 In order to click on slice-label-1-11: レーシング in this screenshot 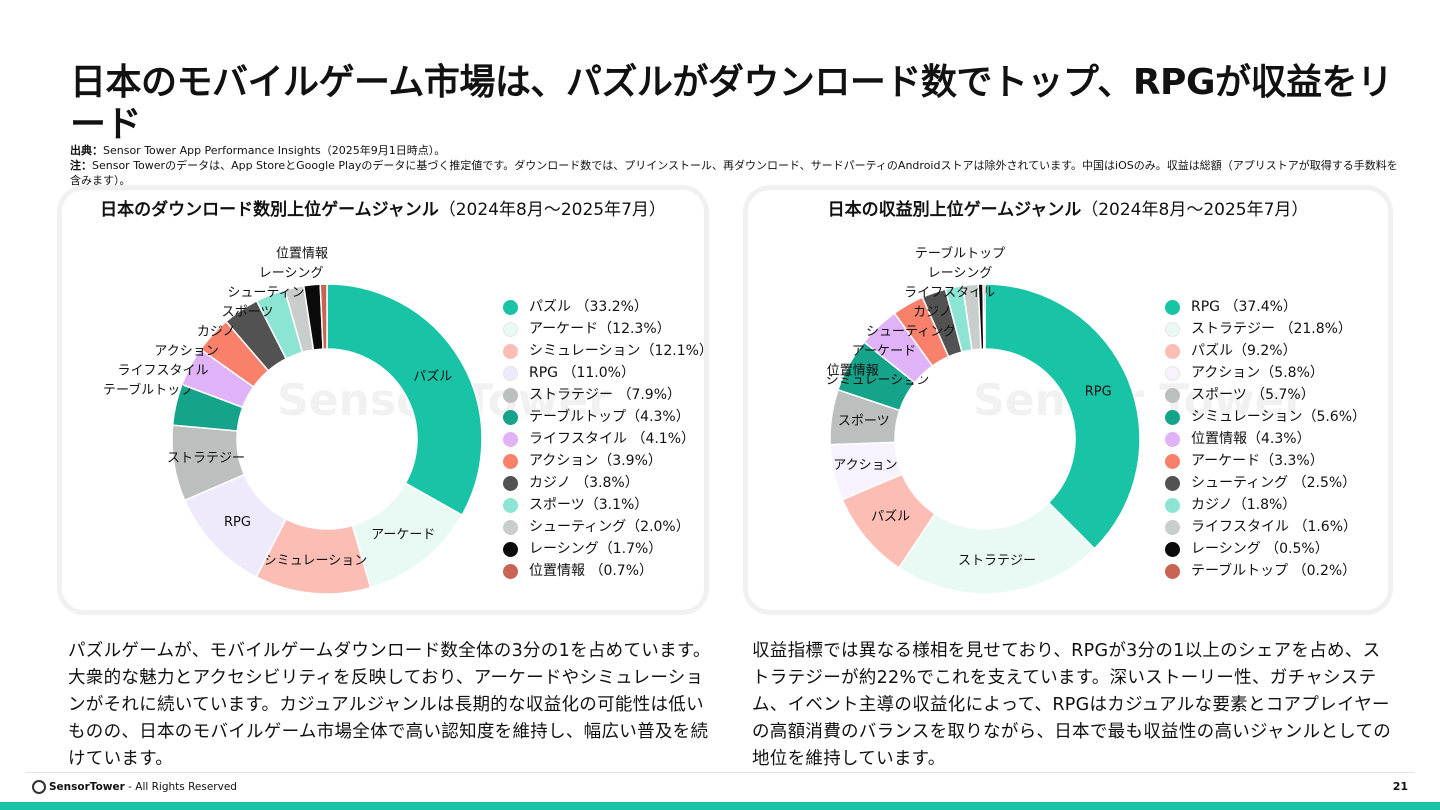, I will do `click(960, 273)`.